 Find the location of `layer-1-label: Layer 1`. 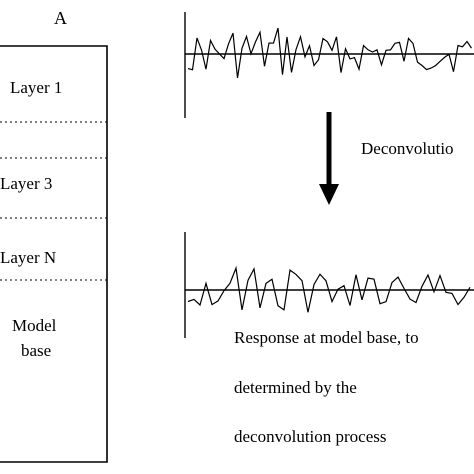

layer-1-label: Layer 1 is located at coordinates (36, 87).